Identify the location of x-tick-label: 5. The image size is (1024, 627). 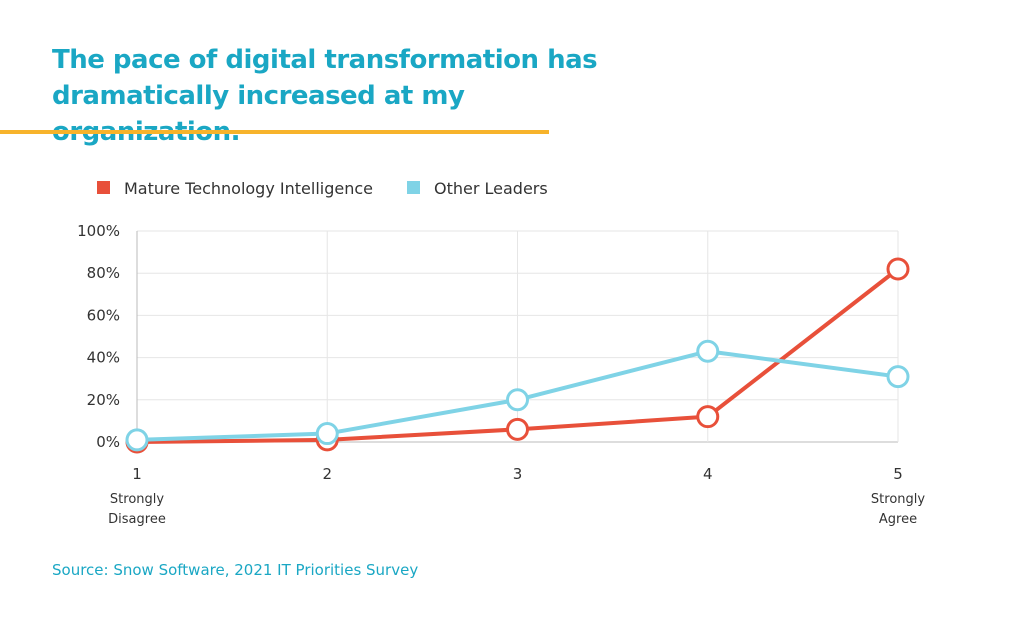
(898, 474).